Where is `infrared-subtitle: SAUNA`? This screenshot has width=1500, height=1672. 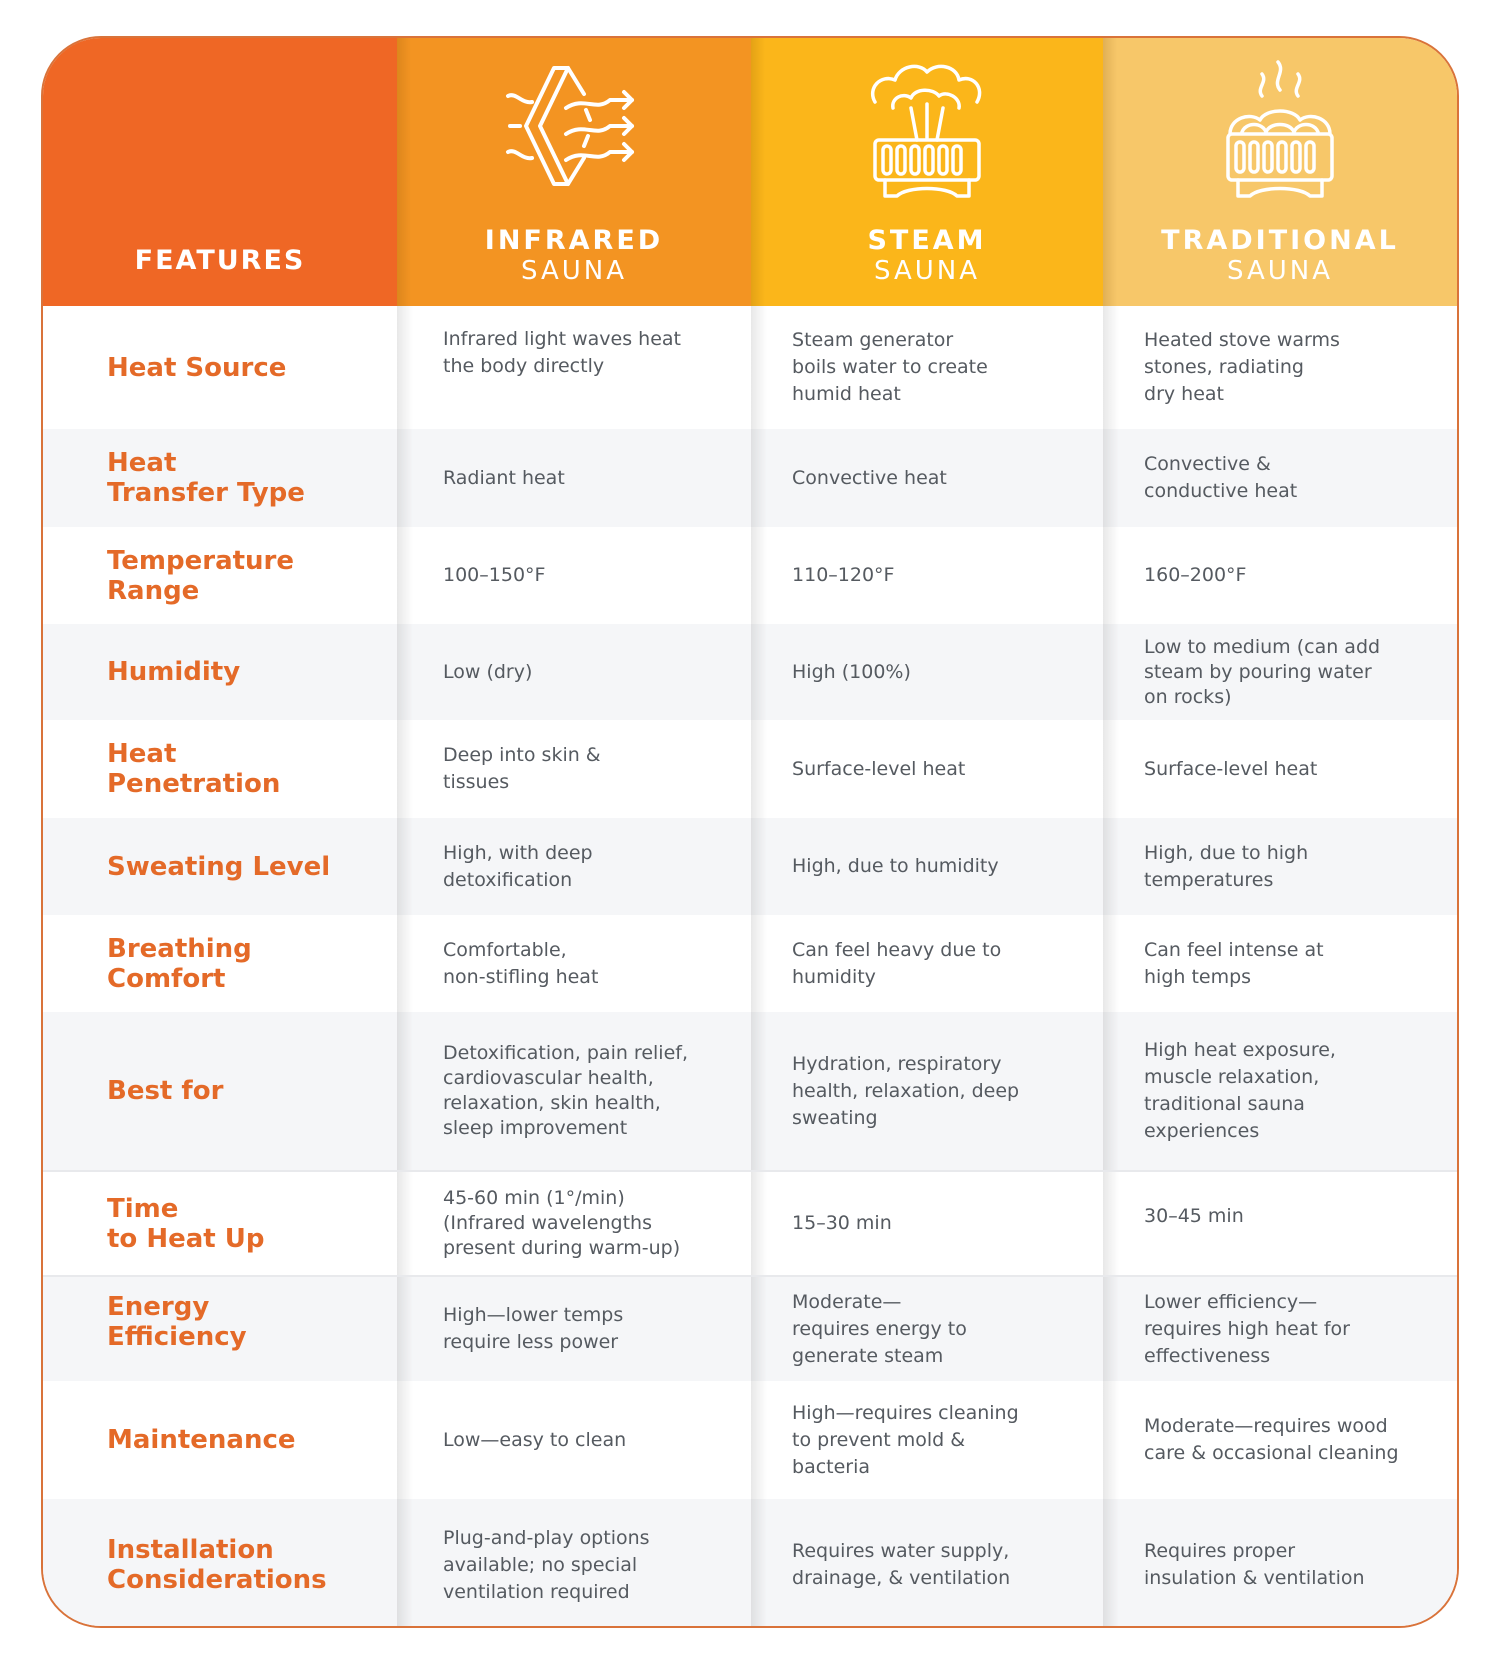
infrared-subtitle: SAUNA is located at coordinates (574, 271).